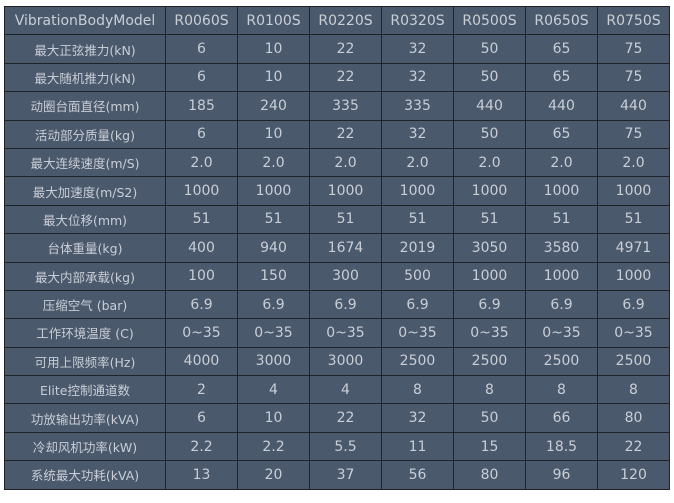 This screenshot has height=503, width=674. What do you see at coordinates (85, 191) in the screenshot?
I see `row-label: 最大加速度(m/S2)` at bounding box center [85, 191].